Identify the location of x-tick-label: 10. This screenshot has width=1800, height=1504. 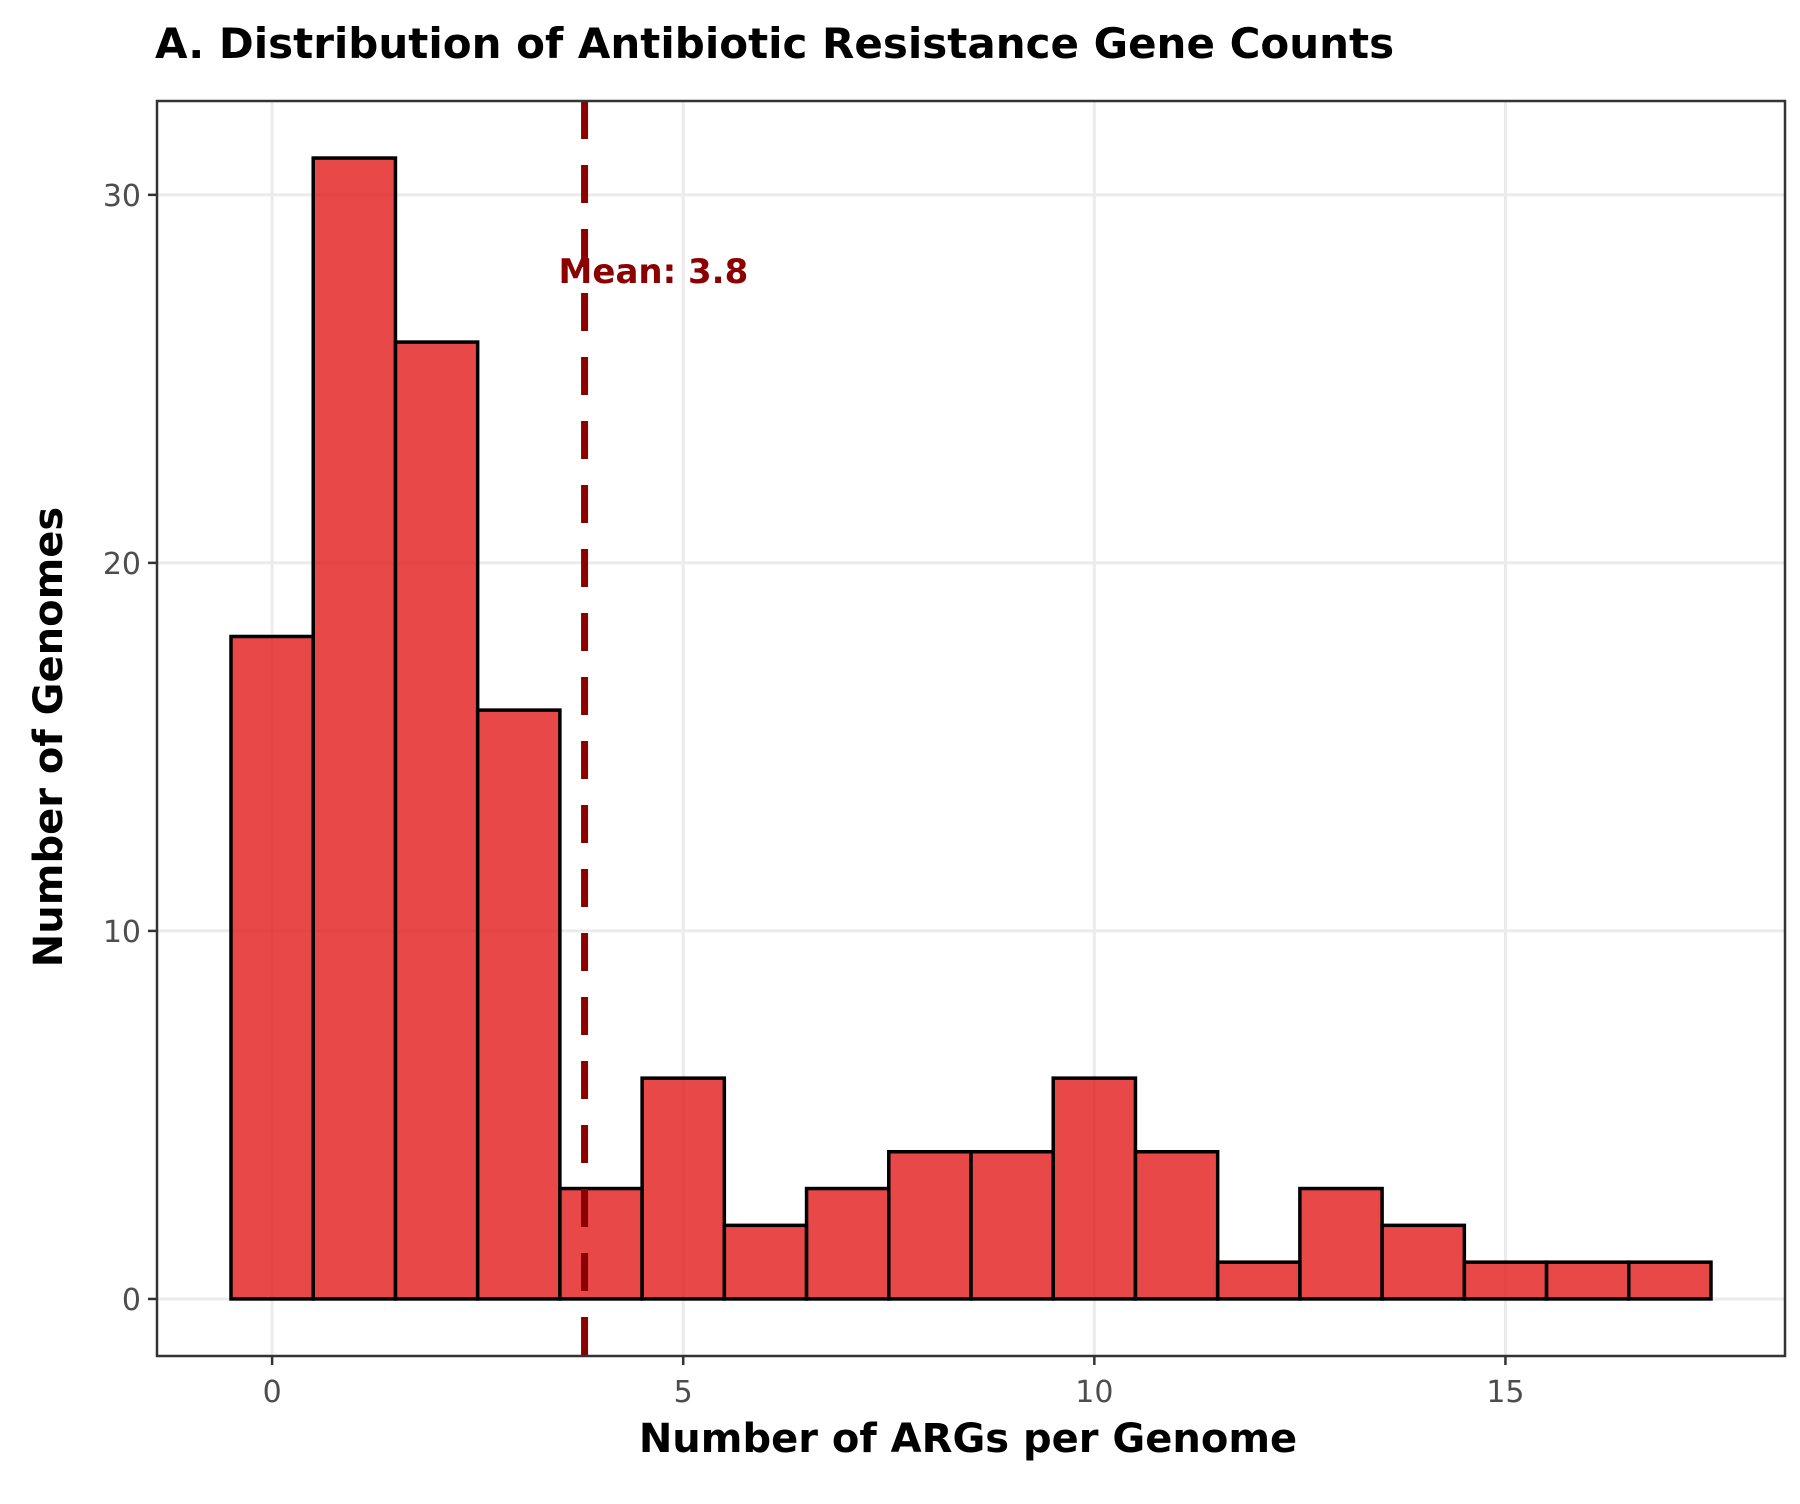
(1094, 1392).